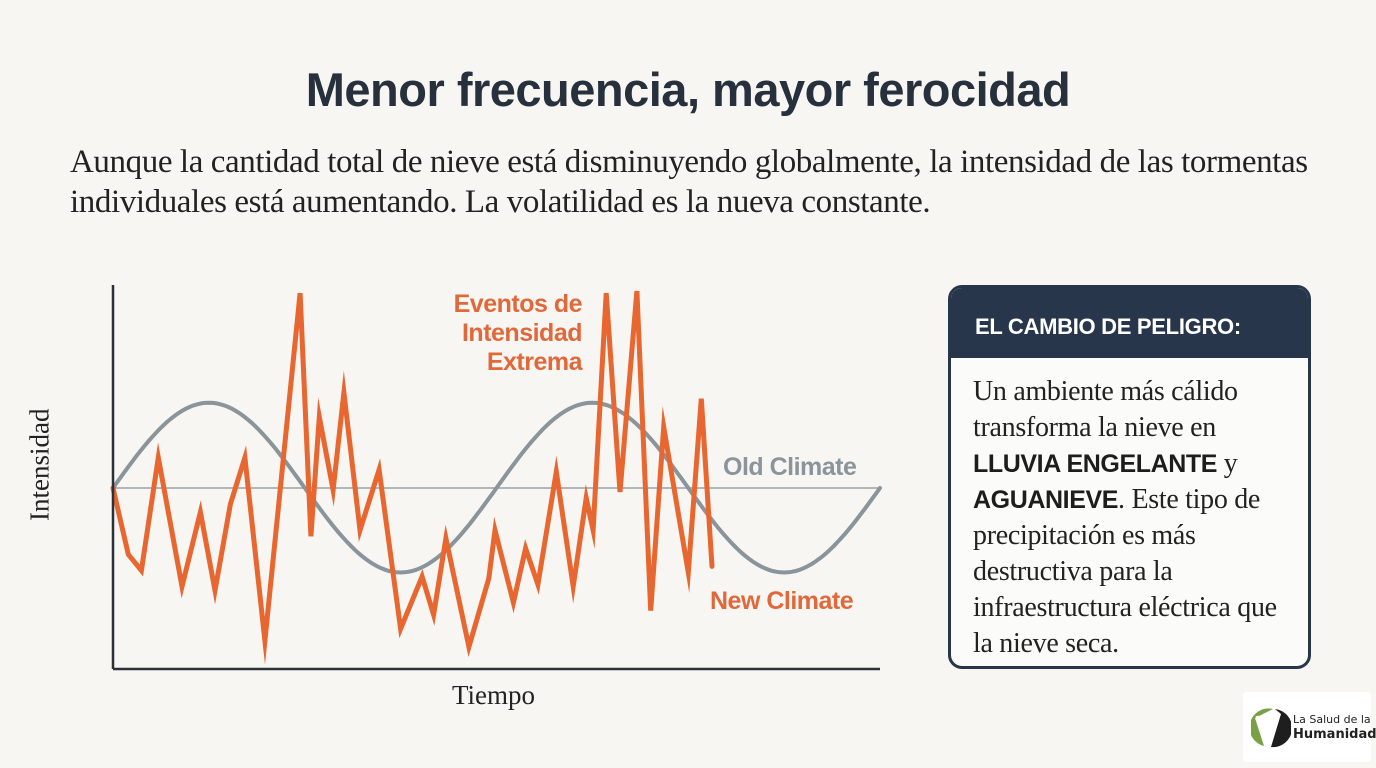 The width and height of the screenshot is (1376, 768). Describe the element at coordinates (1334, 734) in the screenshot. I see `logo-line-2: Humanidad` at that location.